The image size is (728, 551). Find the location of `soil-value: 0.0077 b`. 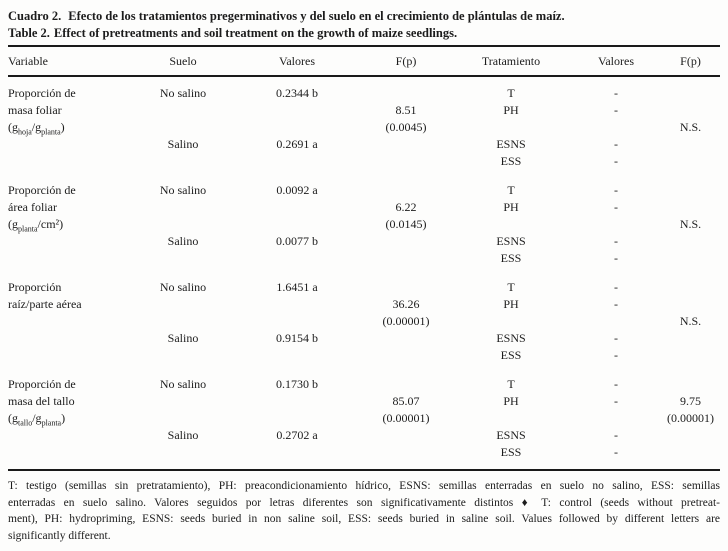

soil-value: 0.0077 b is located at coordinates (297, 241).